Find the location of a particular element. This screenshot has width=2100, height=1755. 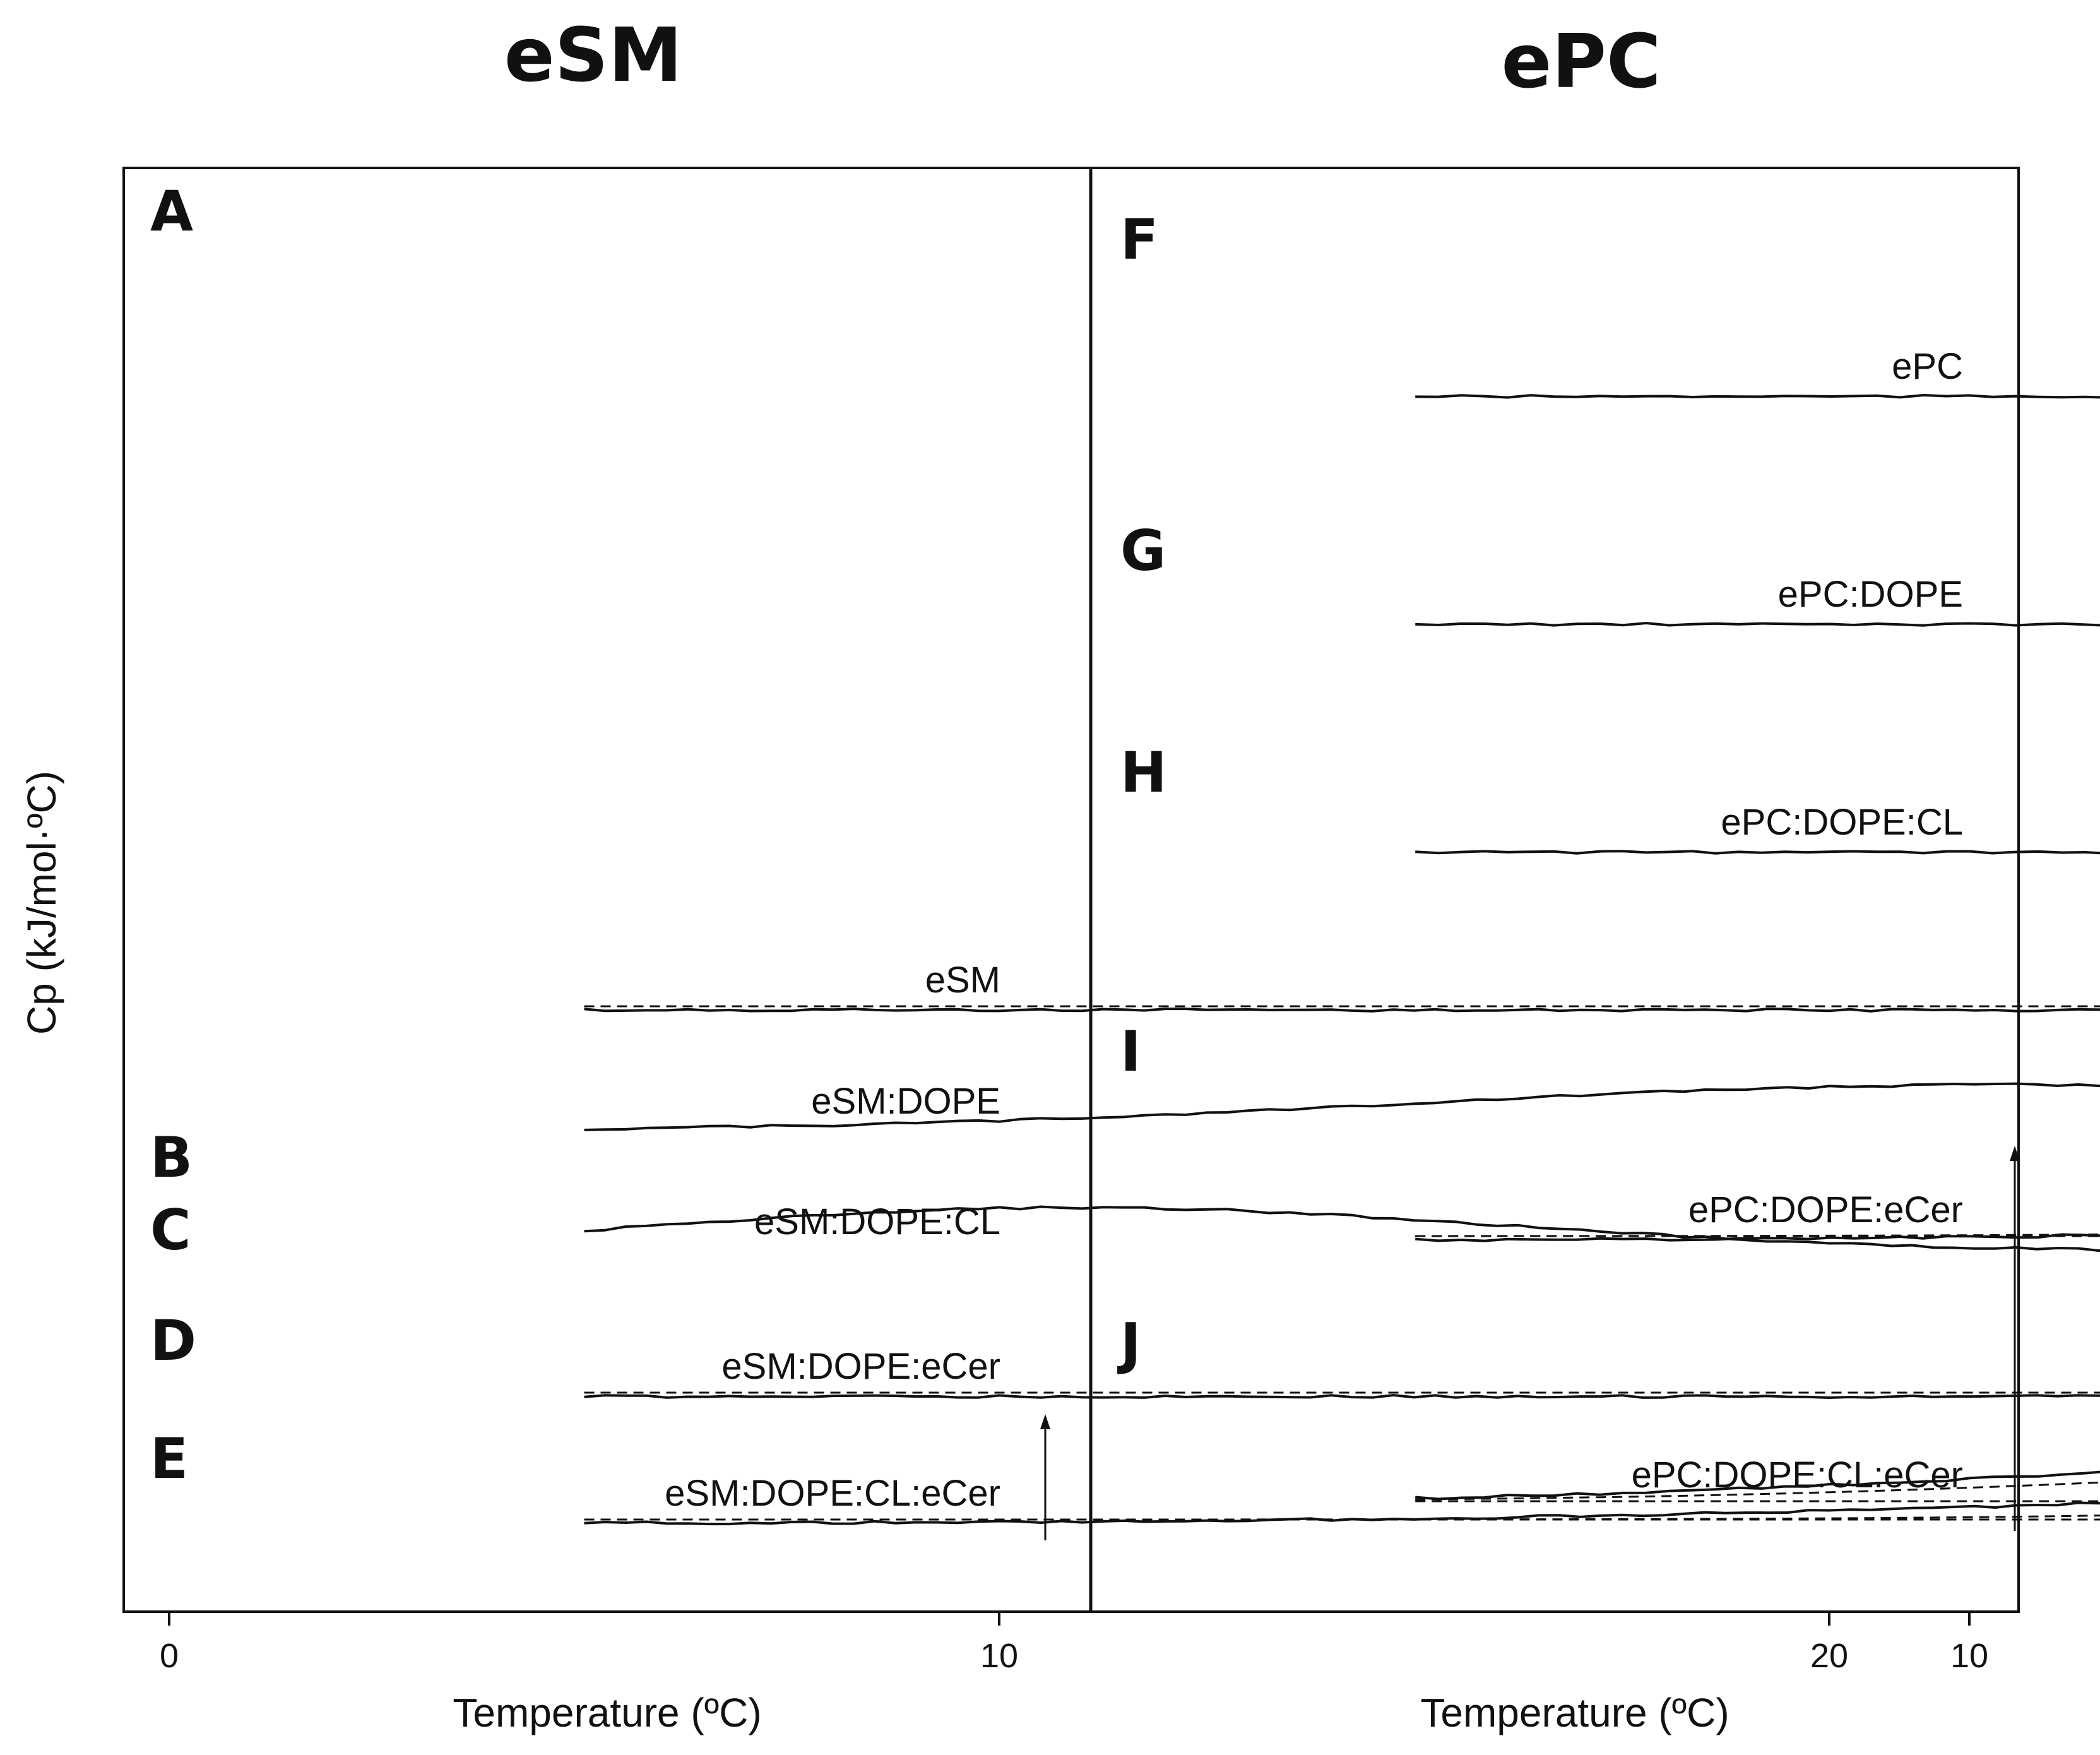

panel-letter: G is located at coordinates (1143, 550).